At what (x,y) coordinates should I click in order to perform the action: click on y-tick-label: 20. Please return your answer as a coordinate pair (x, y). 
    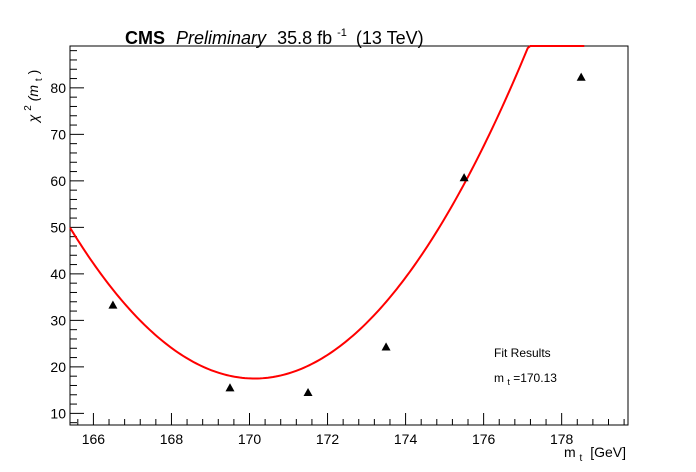
    Looking at the image, I should click on (58, 367).